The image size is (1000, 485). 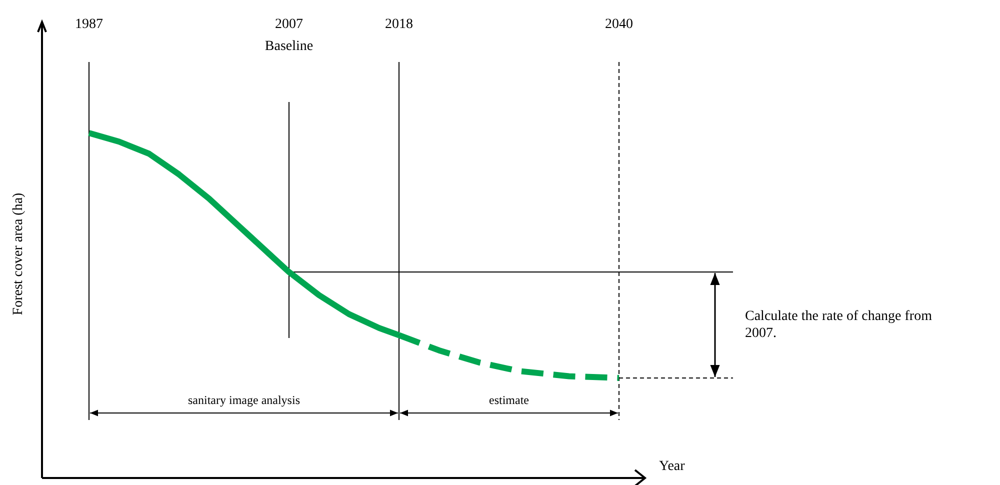 I want to click on y-axis-title: Forest cover area (ha), so click(x=18, y=254).